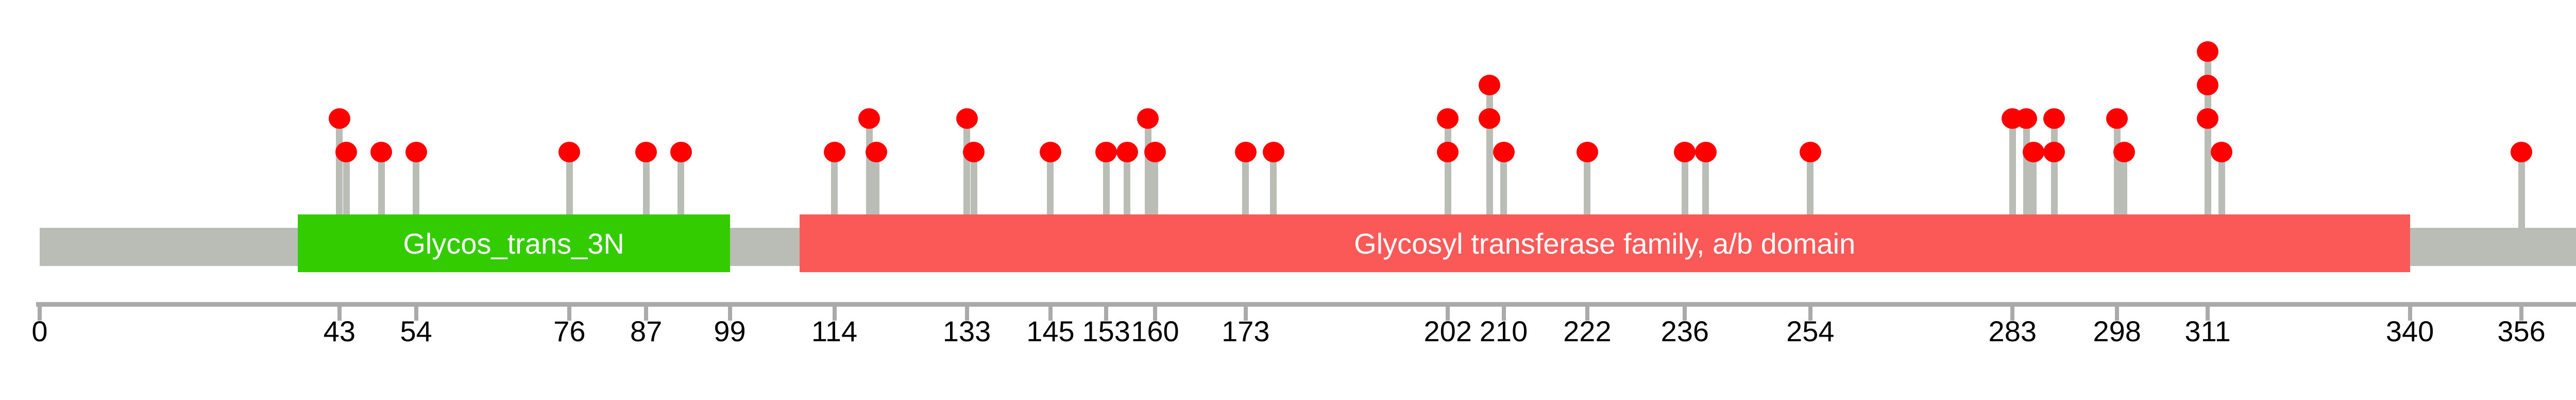 The image size is (2576, 400). What do you see at coordinates (2521, 331) in the screenshot?
I see `axis-tick-label: 356` at bounding box center [2521, 331].